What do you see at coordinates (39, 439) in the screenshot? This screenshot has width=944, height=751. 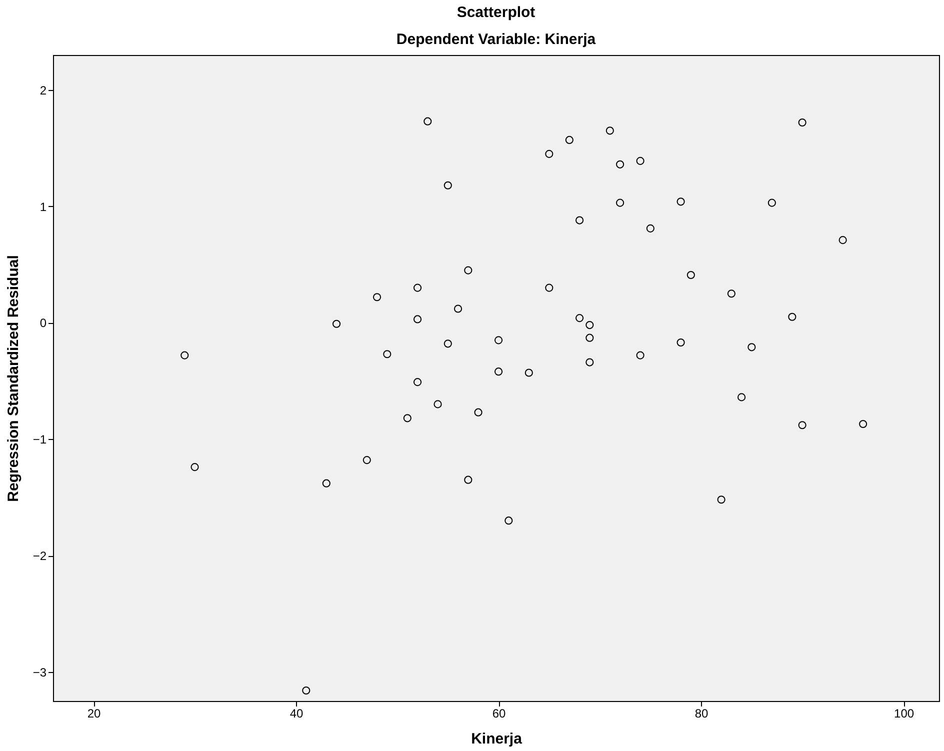 I see `y-tick-label: −1` at bounding box center [39, 439].